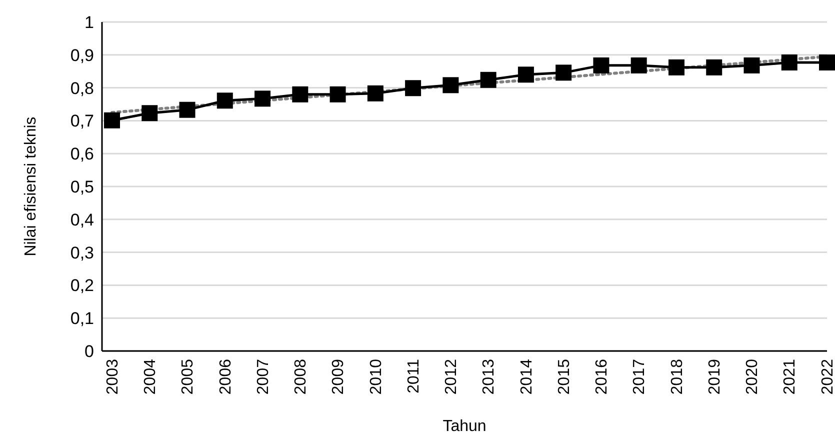 This screenshot has height=441, width=835. What do you see at coordinates (150, 376) in the screenshot?
I see `x-tick-label: 2004` at bounding box center [150, 376].